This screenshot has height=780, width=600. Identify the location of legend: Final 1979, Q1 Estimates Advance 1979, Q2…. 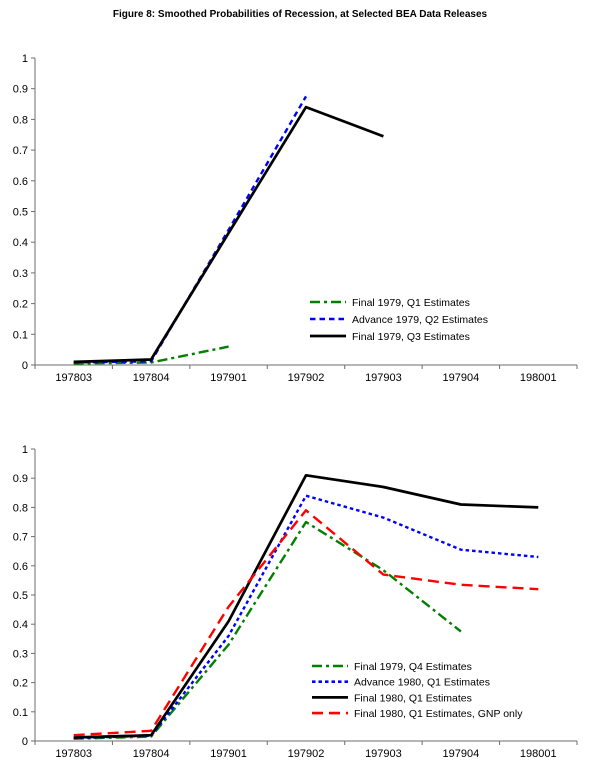
(399, 320).